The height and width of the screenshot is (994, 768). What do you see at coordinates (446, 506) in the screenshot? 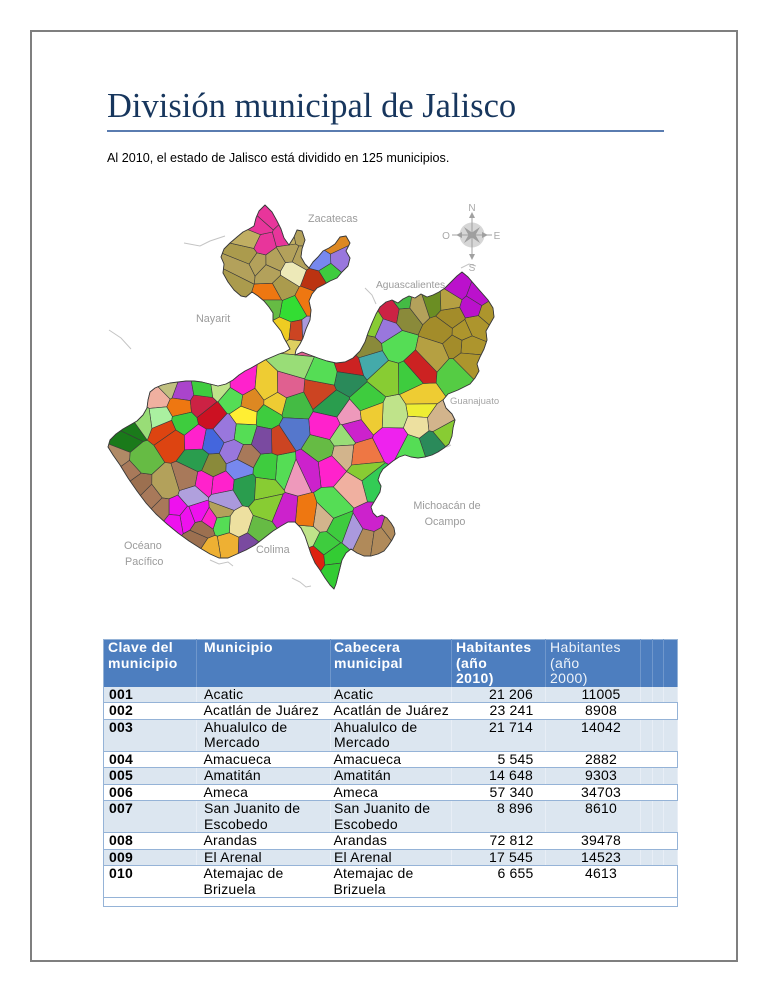
I see `svg-text: Michoacán de` at bounding box center [446, 506].